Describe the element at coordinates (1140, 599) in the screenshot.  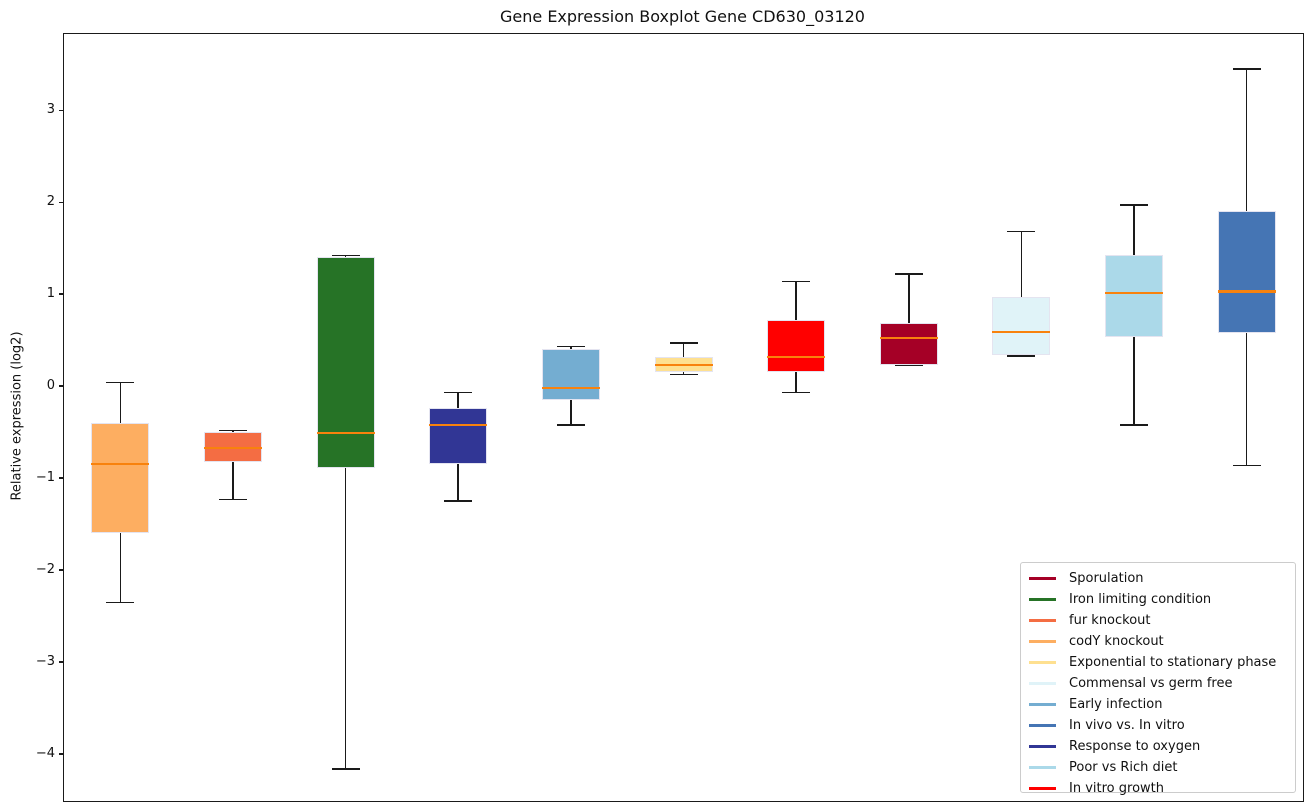
I see `legend-label: Iron limiting condition` at that location.